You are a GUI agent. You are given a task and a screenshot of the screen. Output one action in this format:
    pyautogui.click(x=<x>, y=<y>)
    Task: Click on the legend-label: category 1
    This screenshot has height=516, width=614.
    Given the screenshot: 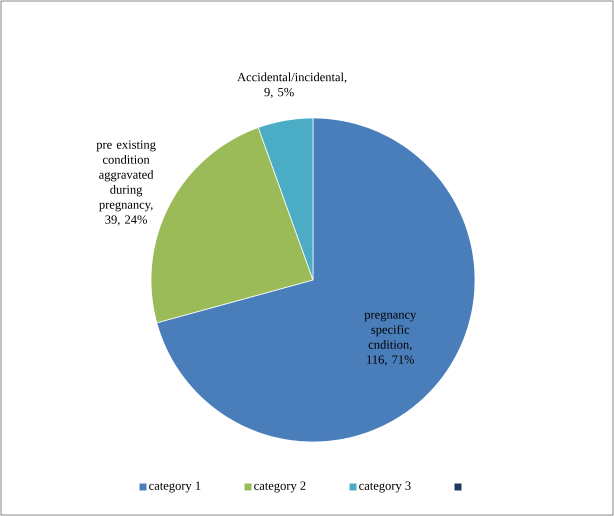 What is the action you would take?
    pyautogui.click(x=174, y=487)
    